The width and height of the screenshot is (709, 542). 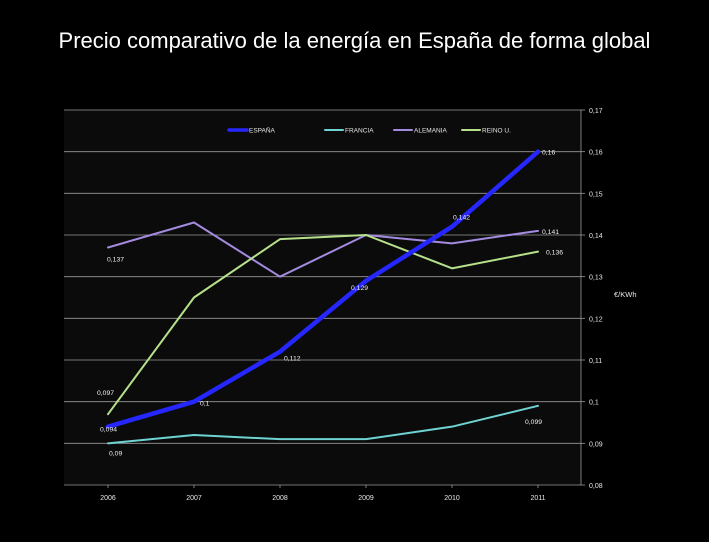 I want to click on y-tick-label: 0,13, so click(x=596, y=278).